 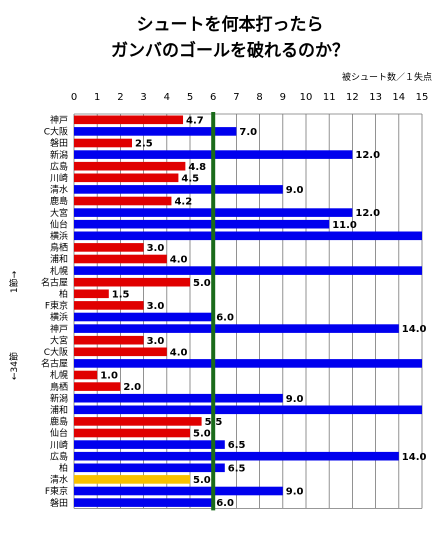 What do you see at coordinates (56, 352) in the screenshot?
I see `category-label: C大阪` at bounding box center [56, 352].